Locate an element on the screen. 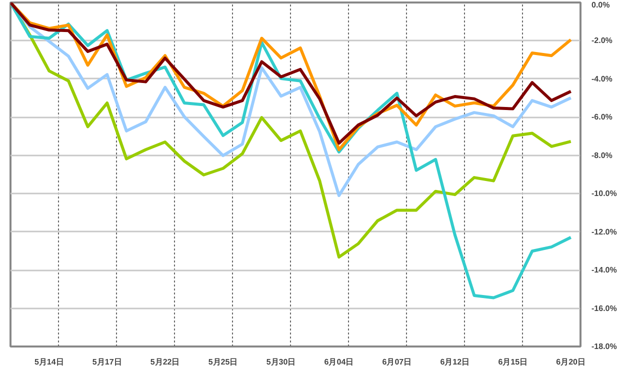 The image size is (619, 369). y-tick-label: -18.0% is located at coordinates (604, 346).